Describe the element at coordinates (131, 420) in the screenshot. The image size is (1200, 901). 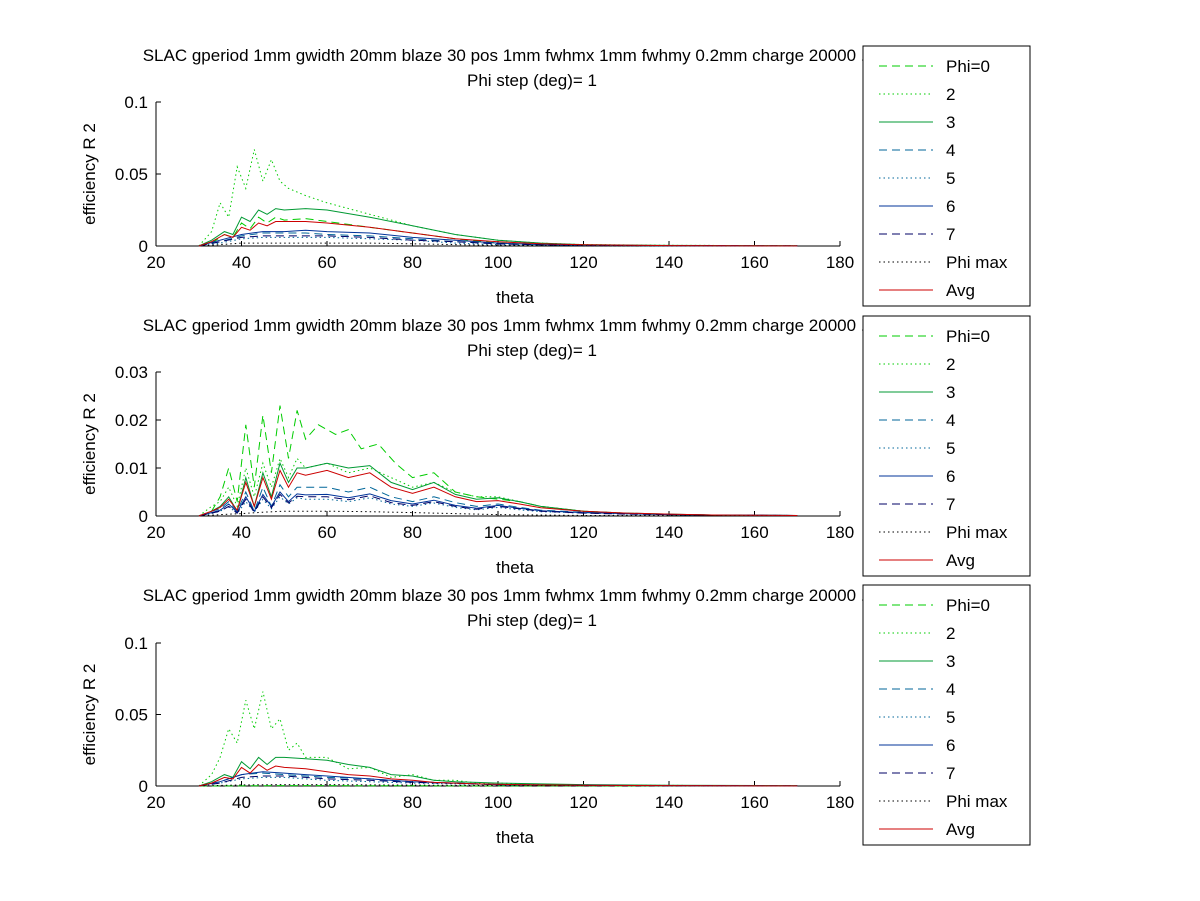
I see `y-tick-label: 0.02` at that location.